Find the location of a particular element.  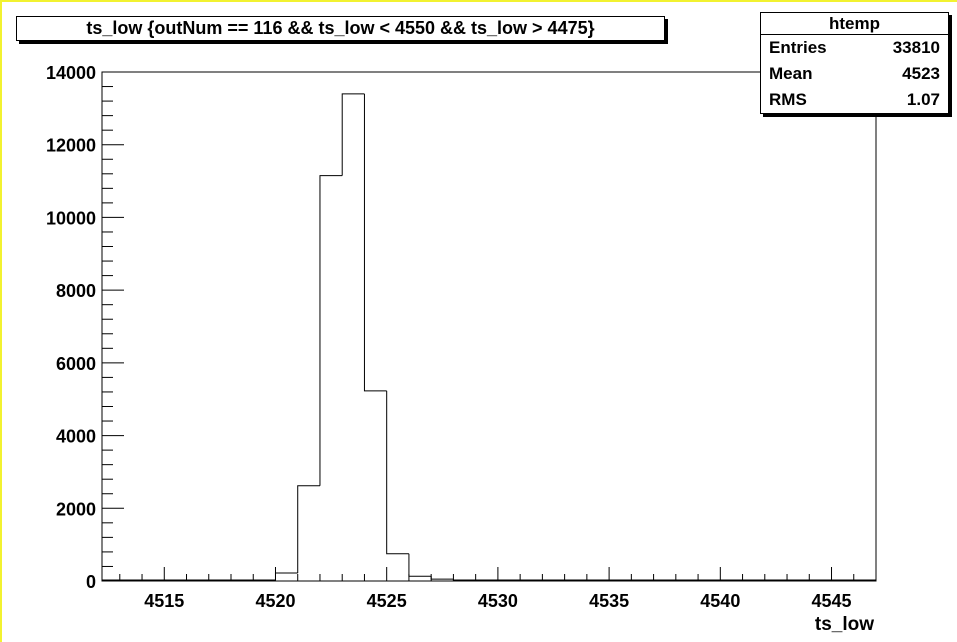

x-tick-label: 4515 is located at coordinates (164, 601).